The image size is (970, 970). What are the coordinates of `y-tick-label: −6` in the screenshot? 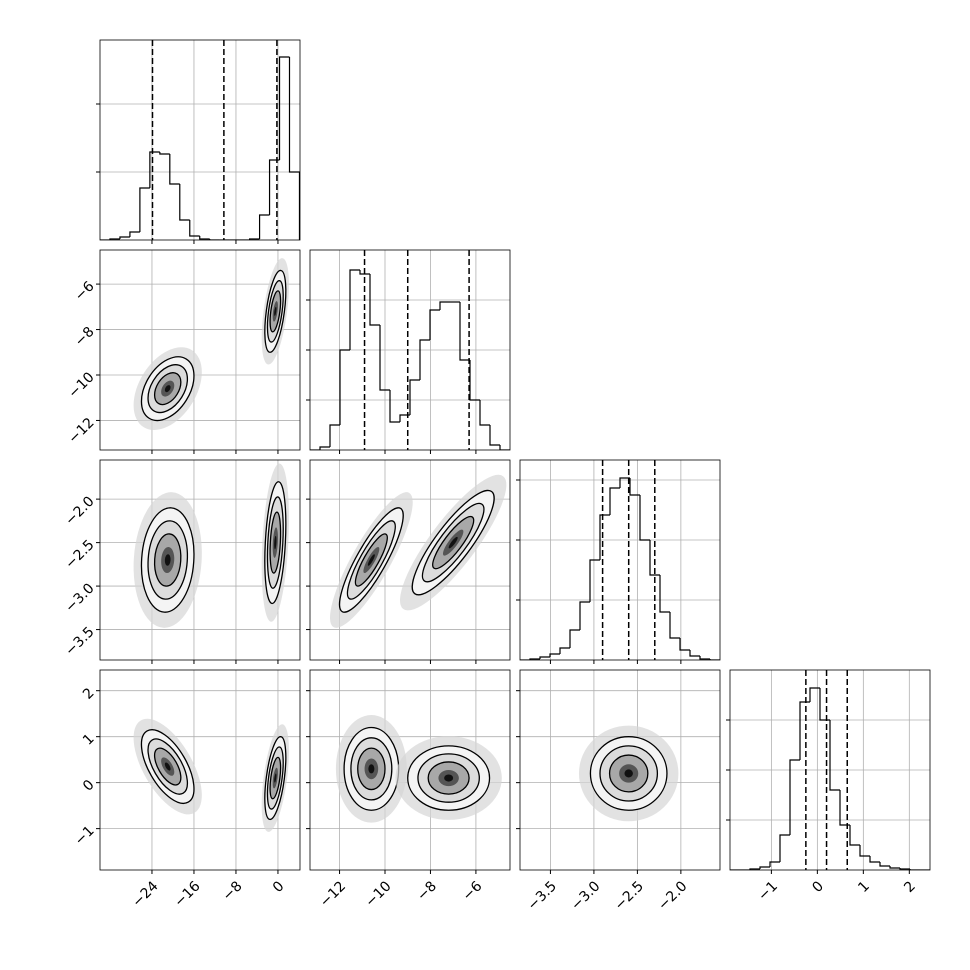 It's located at (85, 291).